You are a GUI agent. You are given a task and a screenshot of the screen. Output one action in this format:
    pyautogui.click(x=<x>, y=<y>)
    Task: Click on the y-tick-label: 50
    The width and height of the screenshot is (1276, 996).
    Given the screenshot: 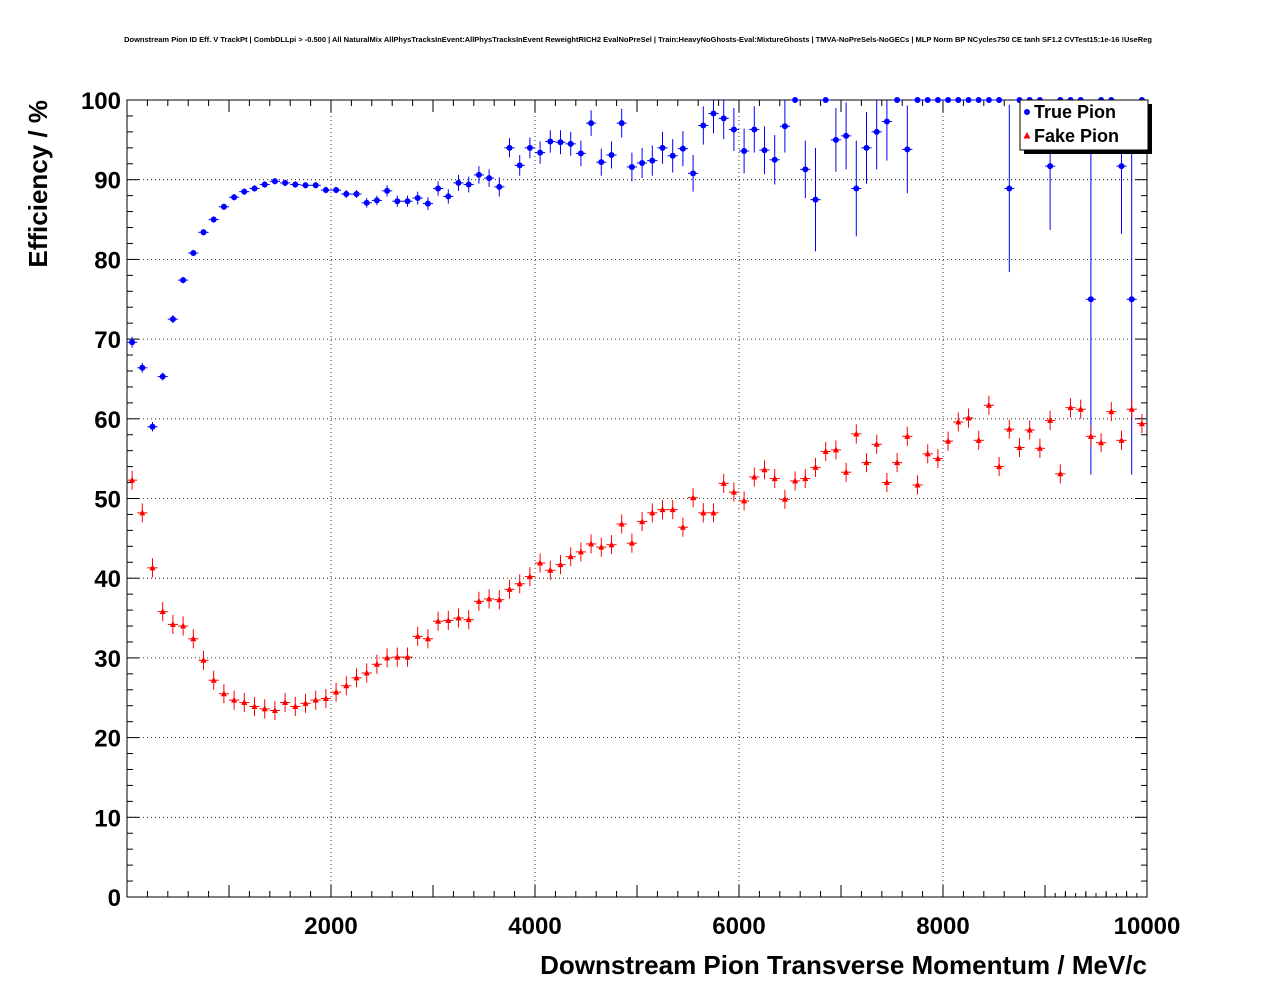 What is the action you would take?
    pyautogui.click(x=107, y=500)
    